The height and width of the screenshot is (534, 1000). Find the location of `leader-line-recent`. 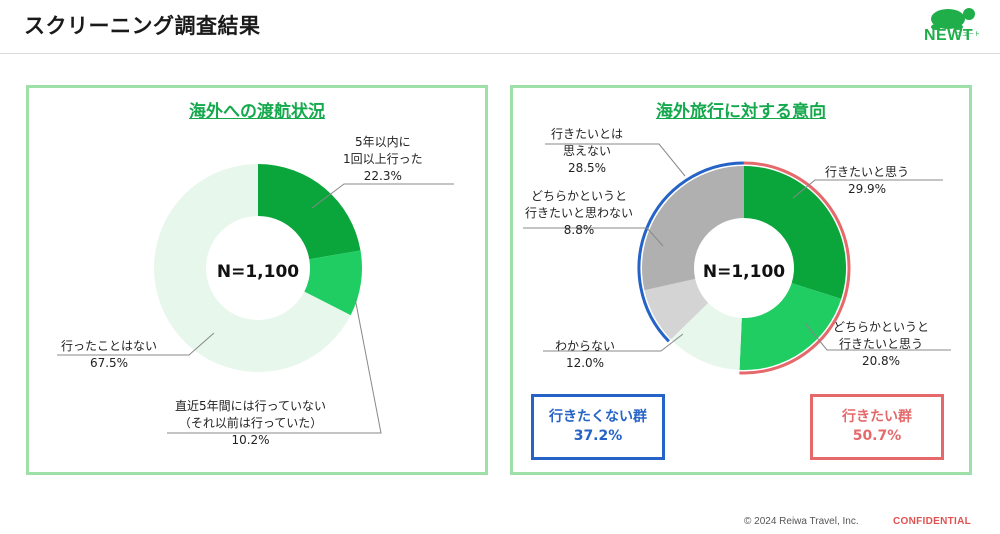

leader-line-recent is located at coordinates (382, 196).